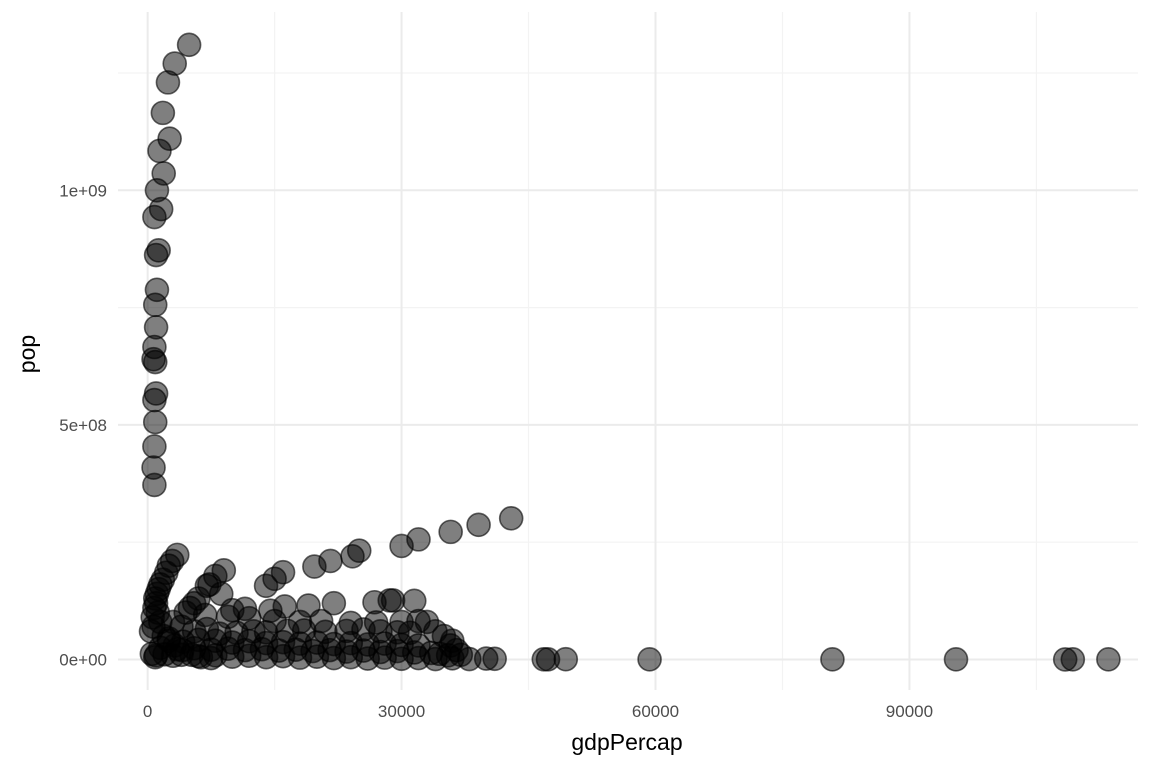  I want to click on y-tick-label: 1e+09, so click(83, 190).